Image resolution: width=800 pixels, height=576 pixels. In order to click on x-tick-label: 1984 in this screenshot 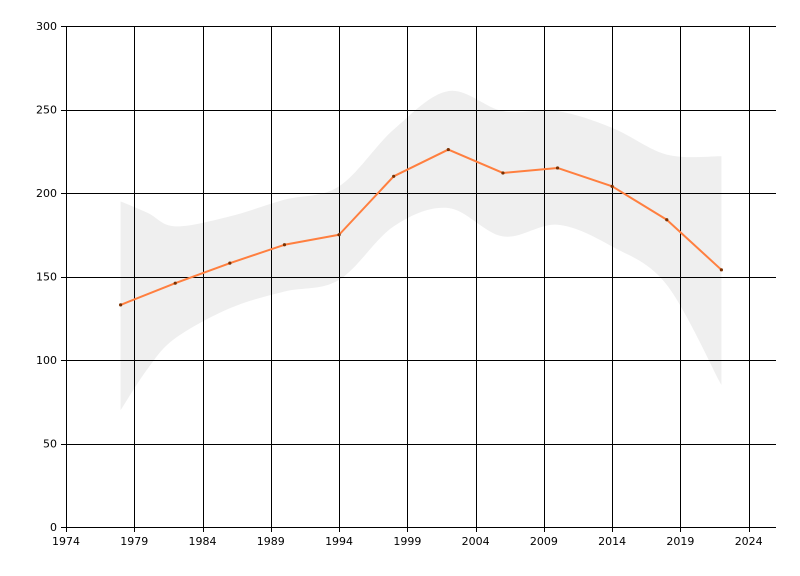, I will do `click(203, 541)`.